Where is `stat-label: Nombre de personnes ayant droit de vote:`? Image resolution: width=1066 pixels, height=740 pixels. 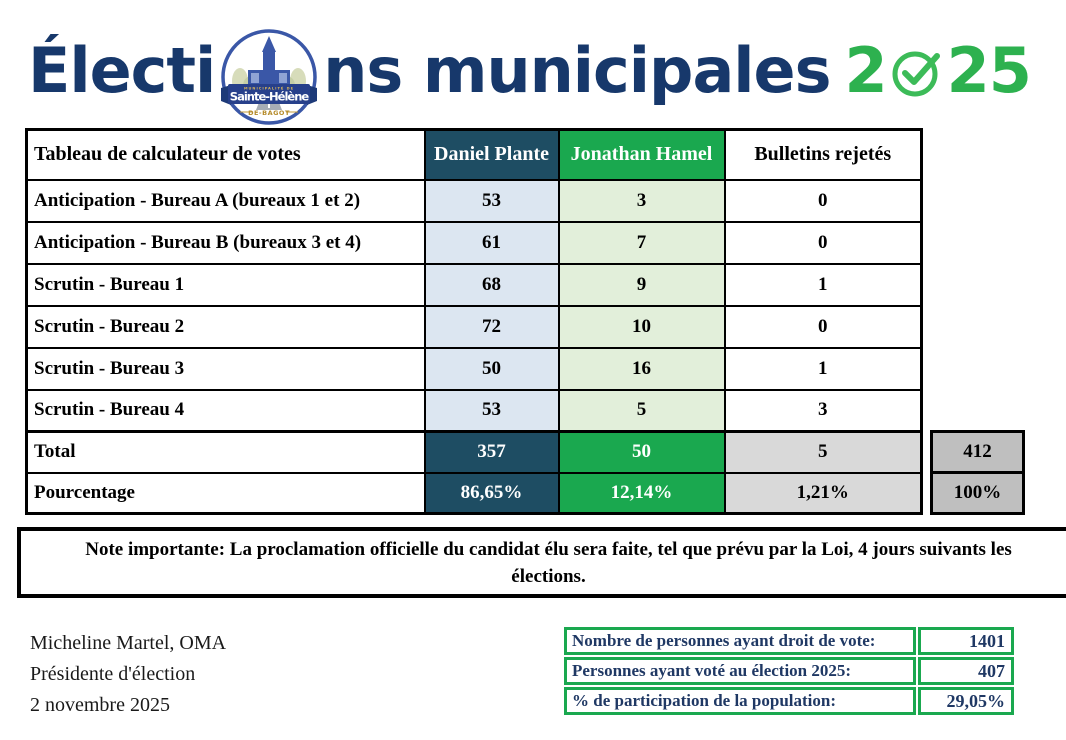 stat-label: Nombre de personnes ayant droit de vote: is located at coordinates (740, 641).